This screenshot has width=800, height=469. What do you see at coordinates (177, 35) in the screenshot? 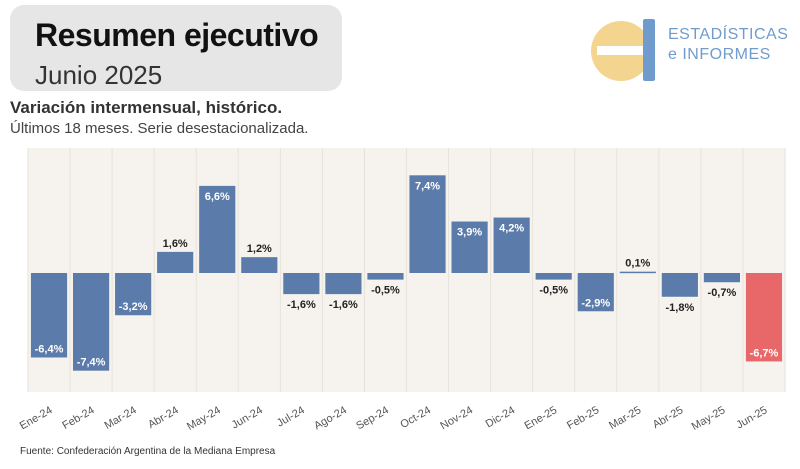
I see `page-title: Resumen ejecutivo` at bounding box center [177, 35].